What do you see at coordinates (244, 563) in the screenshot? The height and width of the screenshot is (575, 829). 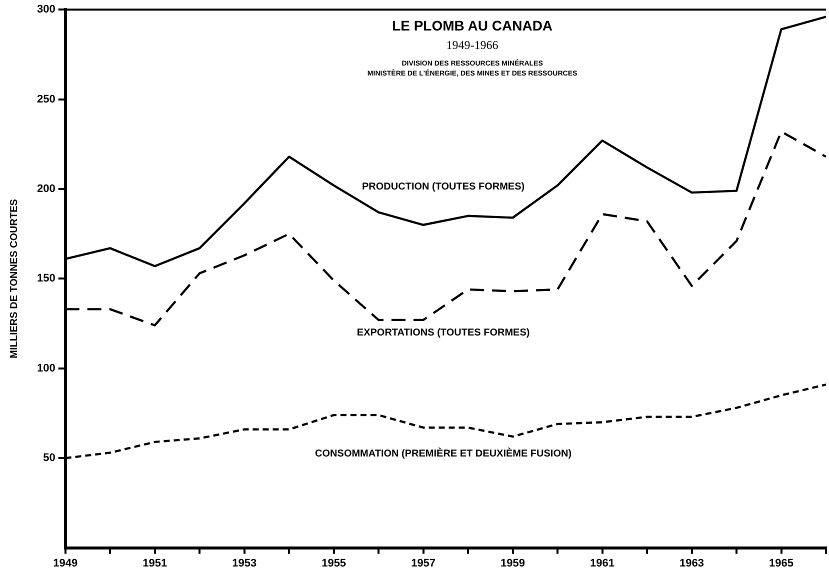 I see `x-tick-label: 1953` at bounding box center [244, 563].